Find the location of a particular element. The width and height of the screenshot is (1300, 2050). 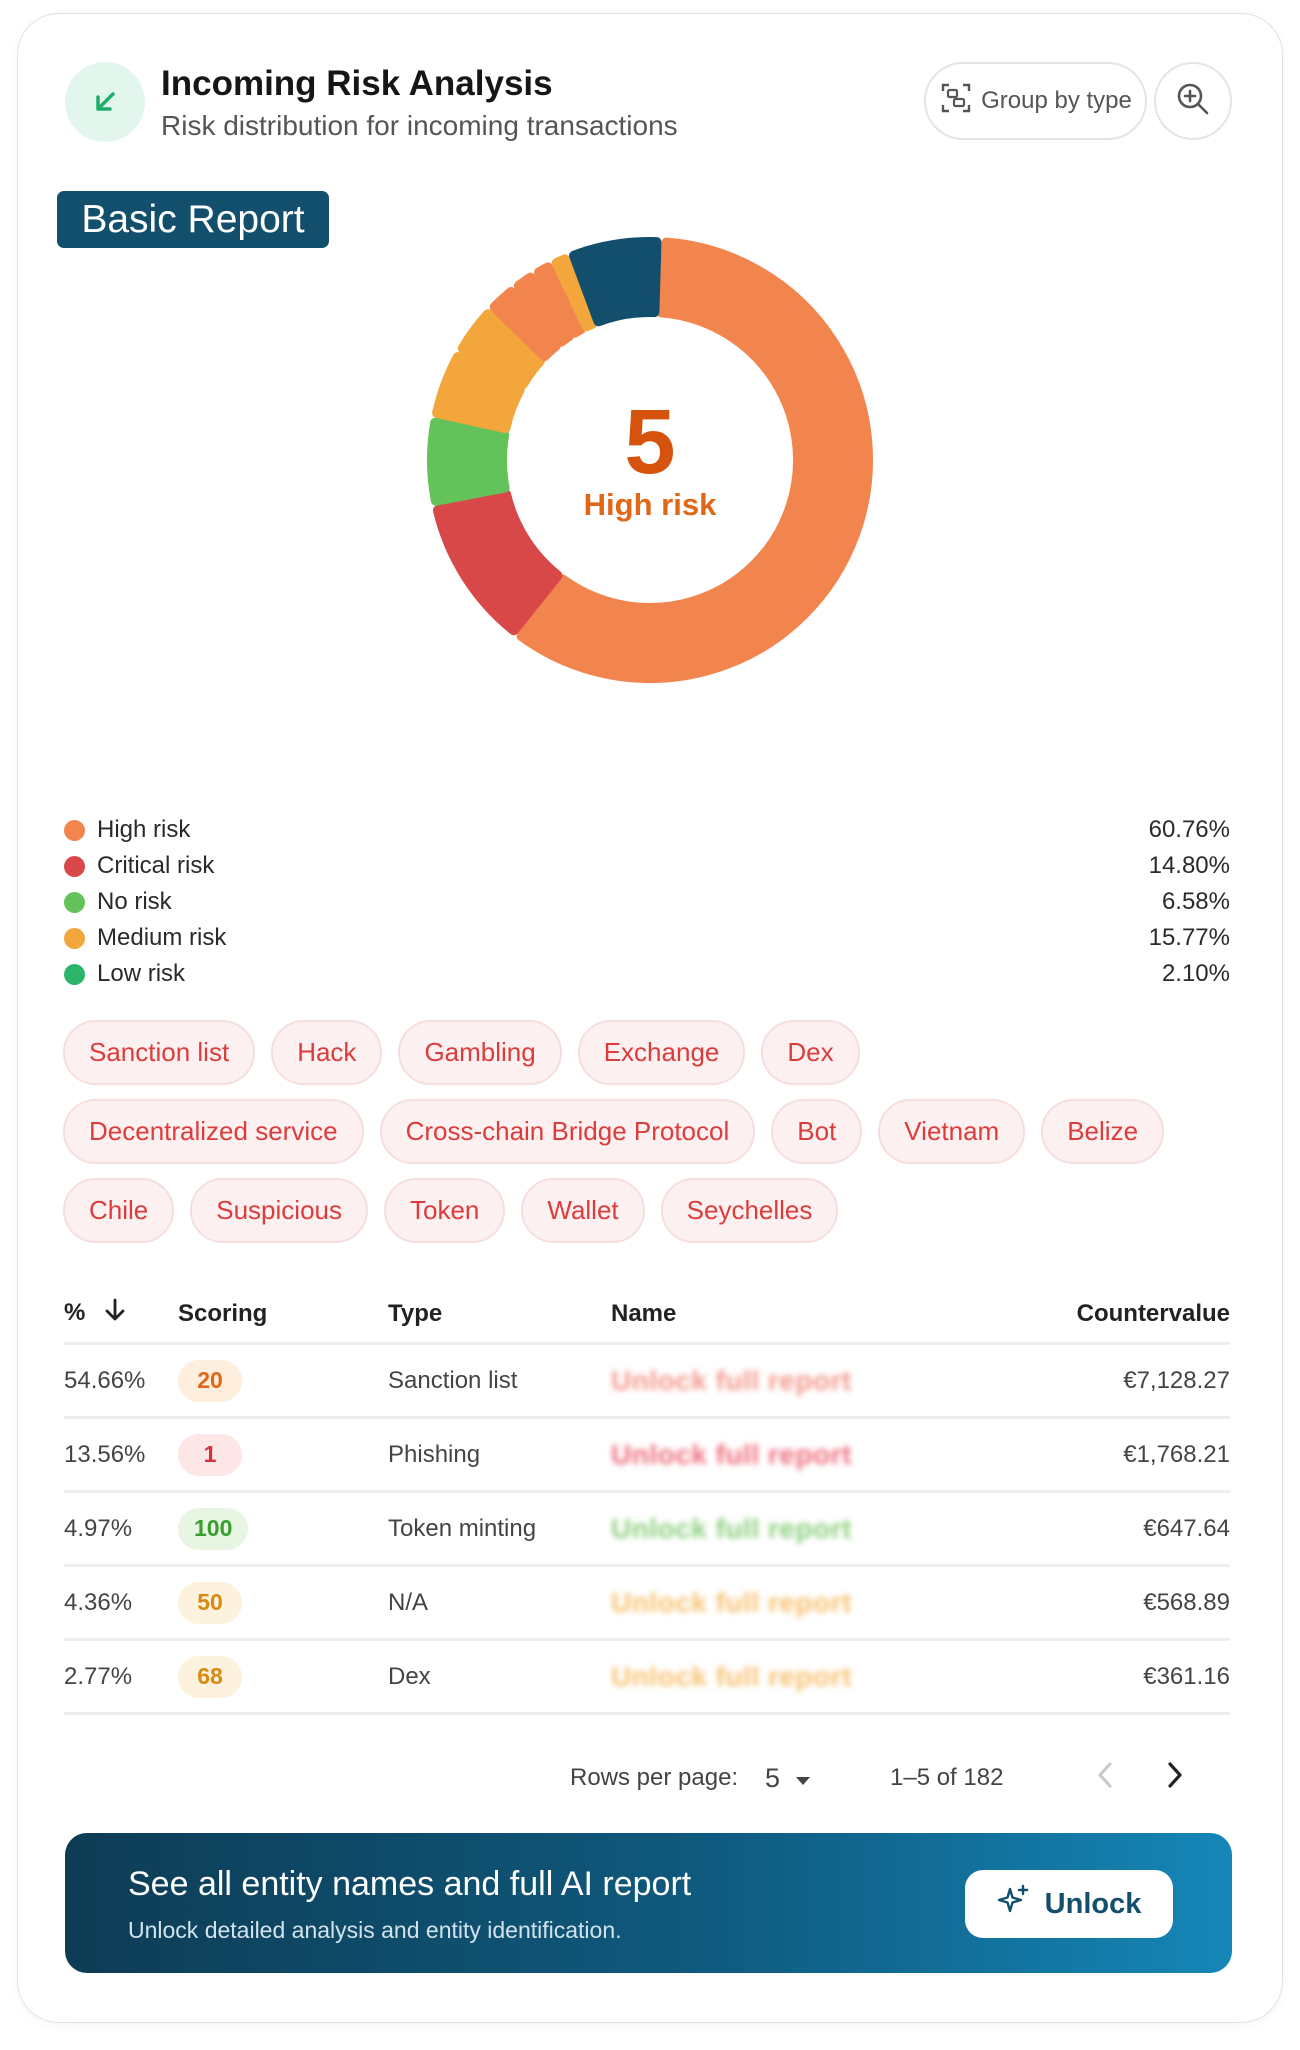

chevron-left-icon is located at coordinates (1105, 1774).